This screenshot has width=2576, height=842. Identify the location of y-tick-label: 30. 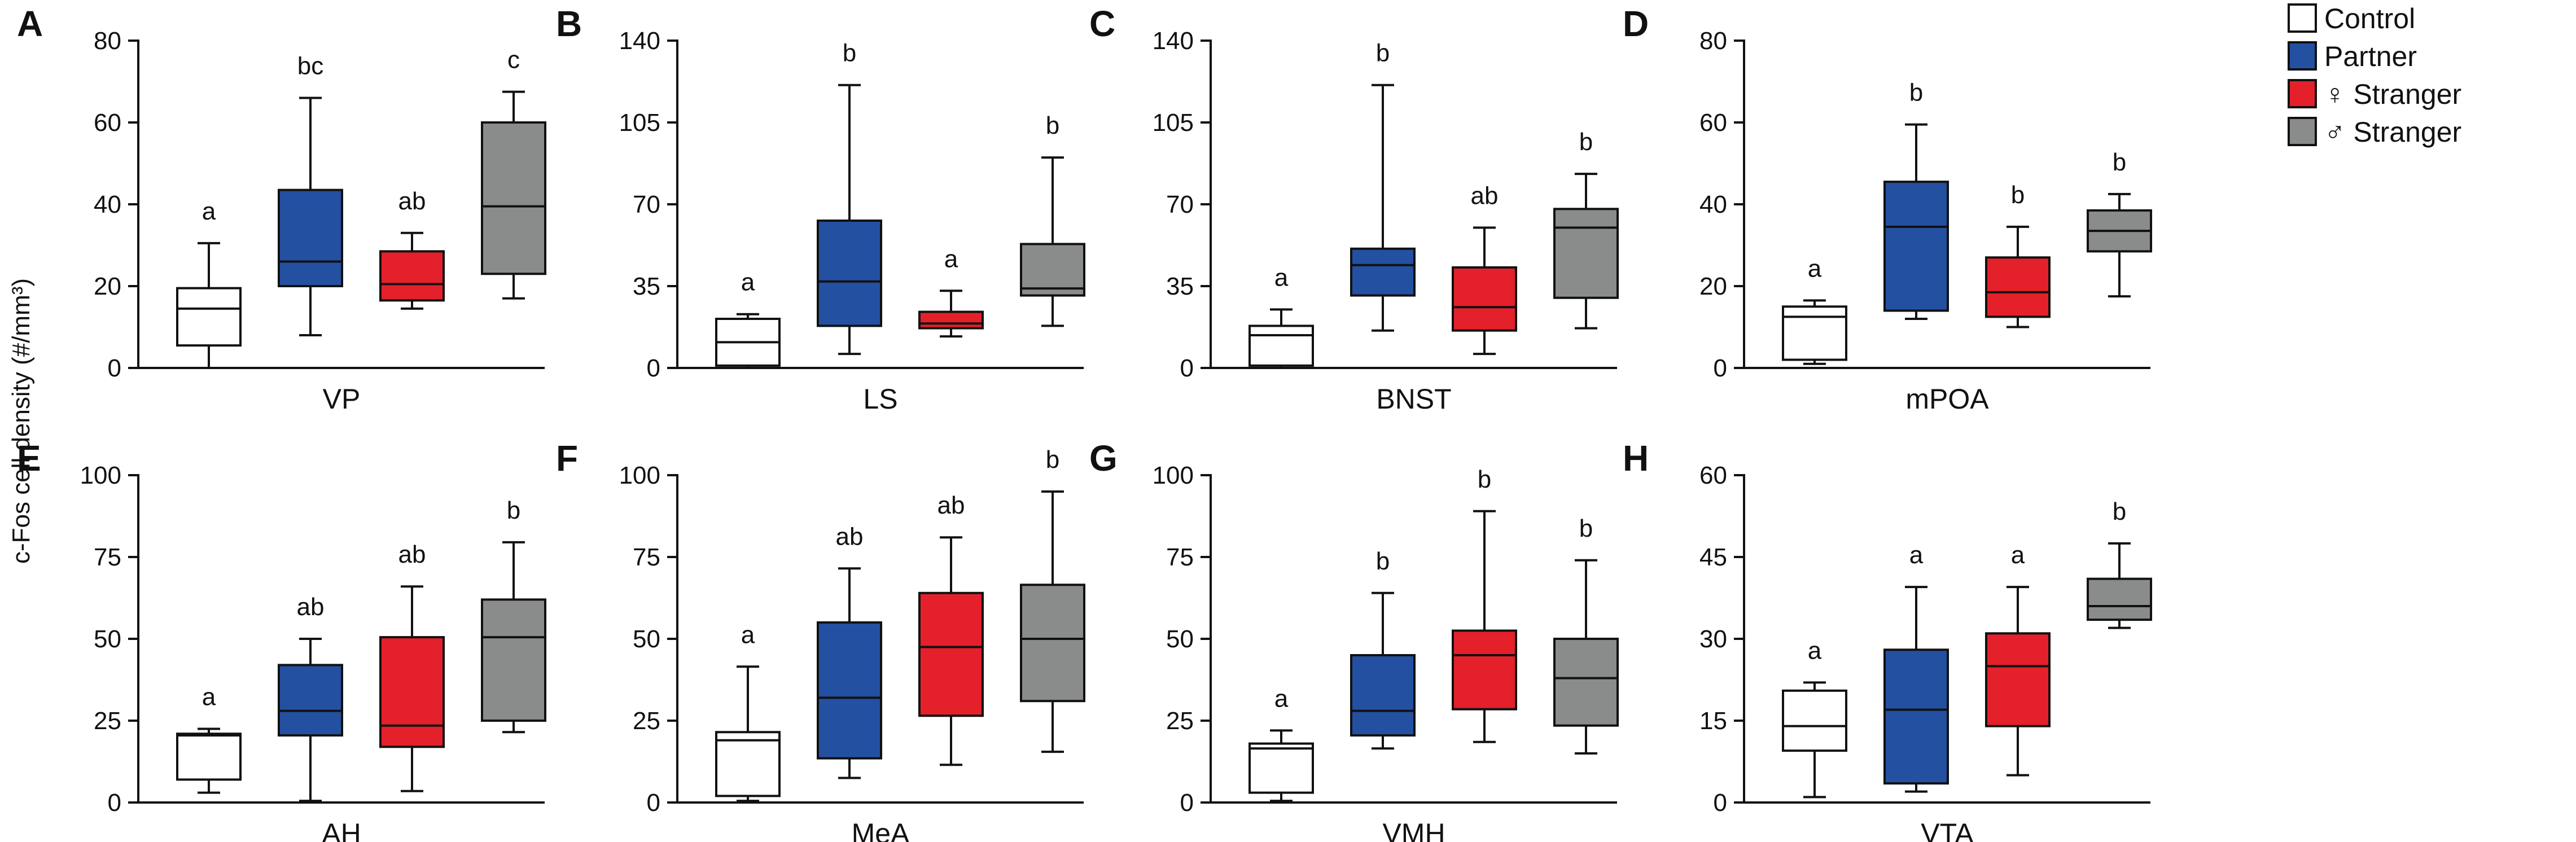
(1713, 639).